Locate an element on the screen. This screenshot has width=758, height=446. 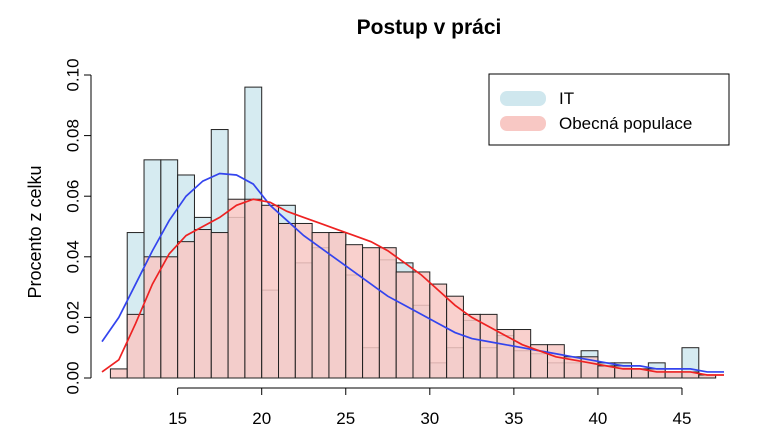
x-tick-label: 25 is located at coordinates (345, 418).